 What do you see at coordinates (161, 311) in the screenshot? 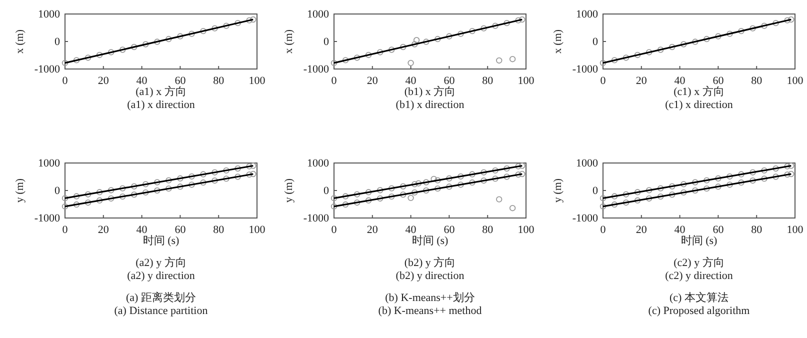
I see `text: (a) Distance partition` at bounding box center [161, 311].